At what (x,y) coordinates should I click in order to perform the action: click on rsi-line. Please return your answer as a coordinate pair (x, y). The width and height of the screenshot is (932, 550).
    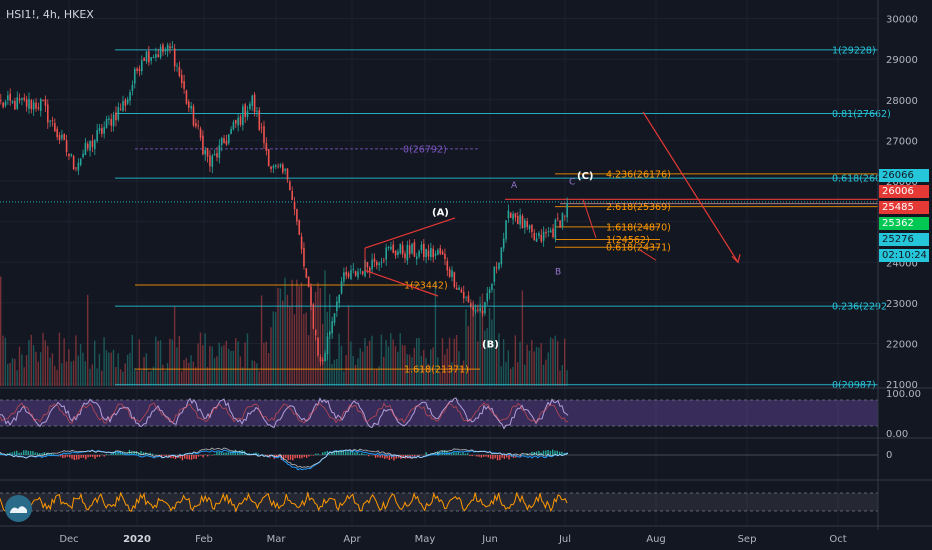
    Looking at the image, I should click on (284, 413).